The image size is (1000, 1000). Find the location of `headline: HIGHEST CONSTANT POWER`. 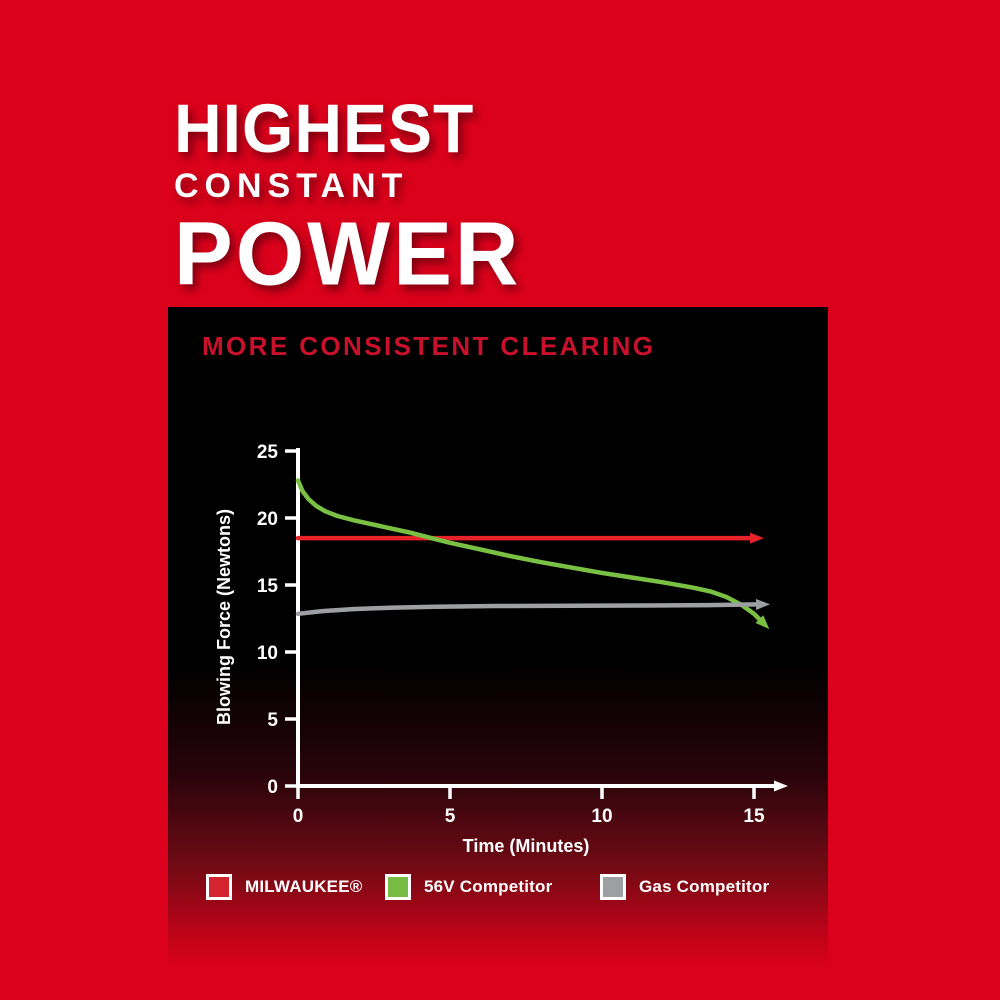

headline: HIGHEST CONSTANT POWER is located at coordinates (348, 196).